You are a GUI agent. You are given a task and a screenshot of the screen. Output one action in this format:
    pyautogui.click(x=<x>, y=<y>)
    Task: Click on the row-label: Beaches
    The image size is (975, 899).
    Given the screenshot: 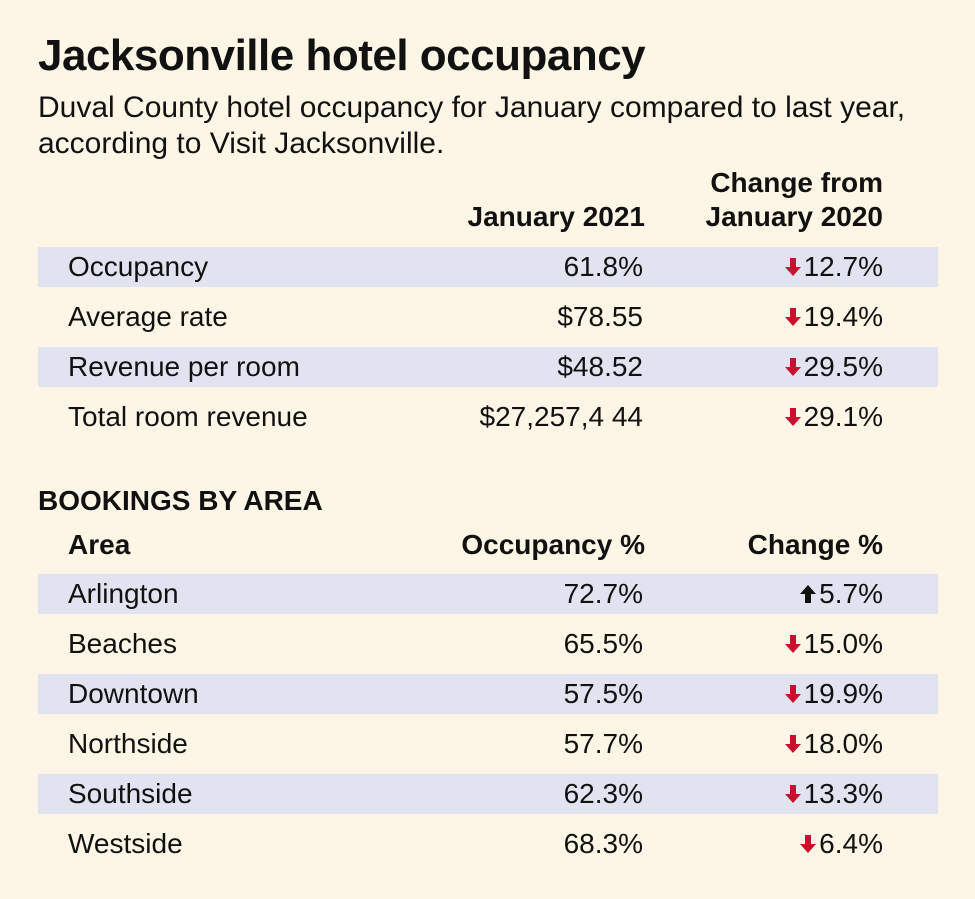 What is the action you would take?
    pyautogui.click(x=122, y=643)
    